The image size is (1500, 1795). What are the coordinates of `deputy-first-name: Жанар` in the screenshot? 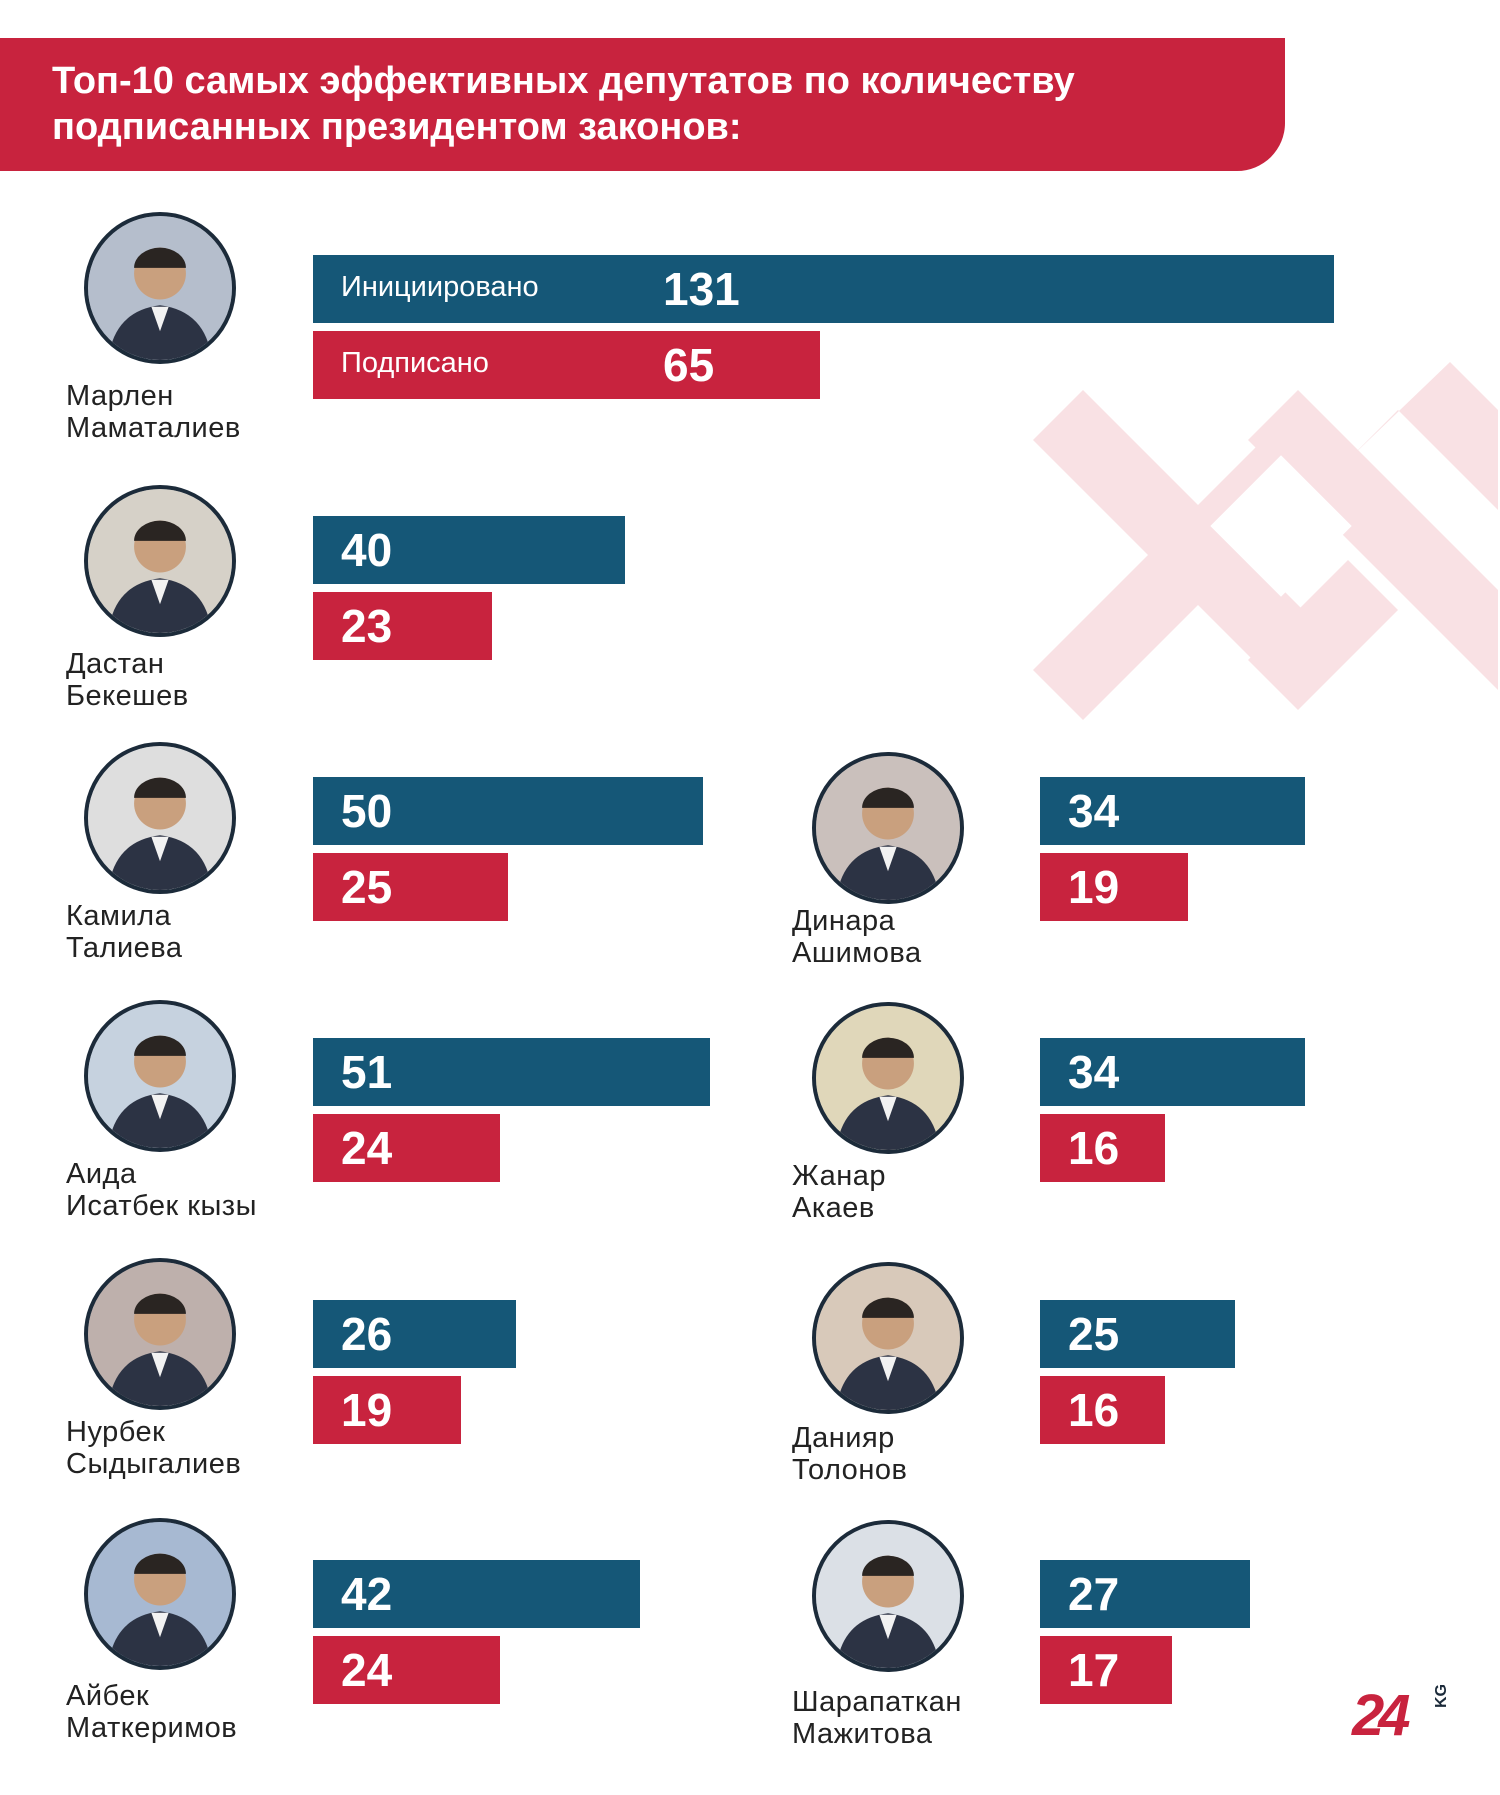 It's located at (839, 1176).